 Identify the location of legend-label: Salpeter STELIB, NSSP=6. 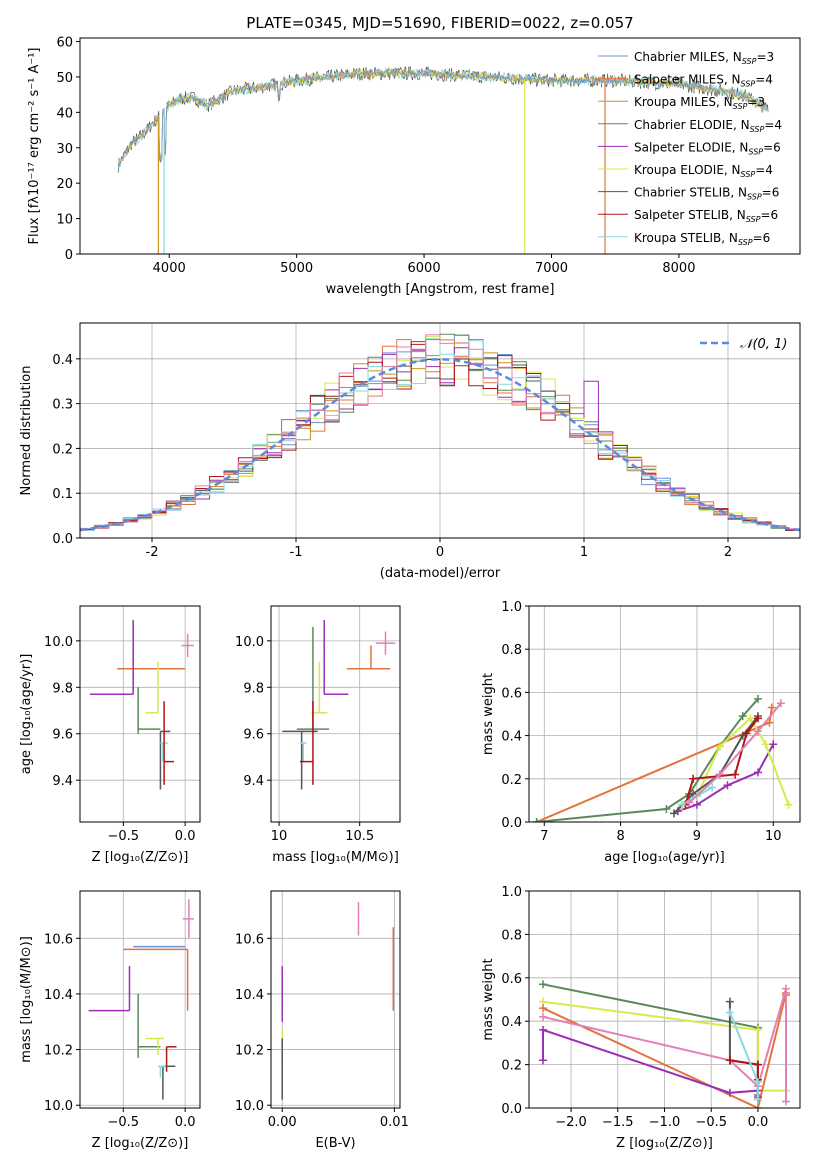
(706, 216).